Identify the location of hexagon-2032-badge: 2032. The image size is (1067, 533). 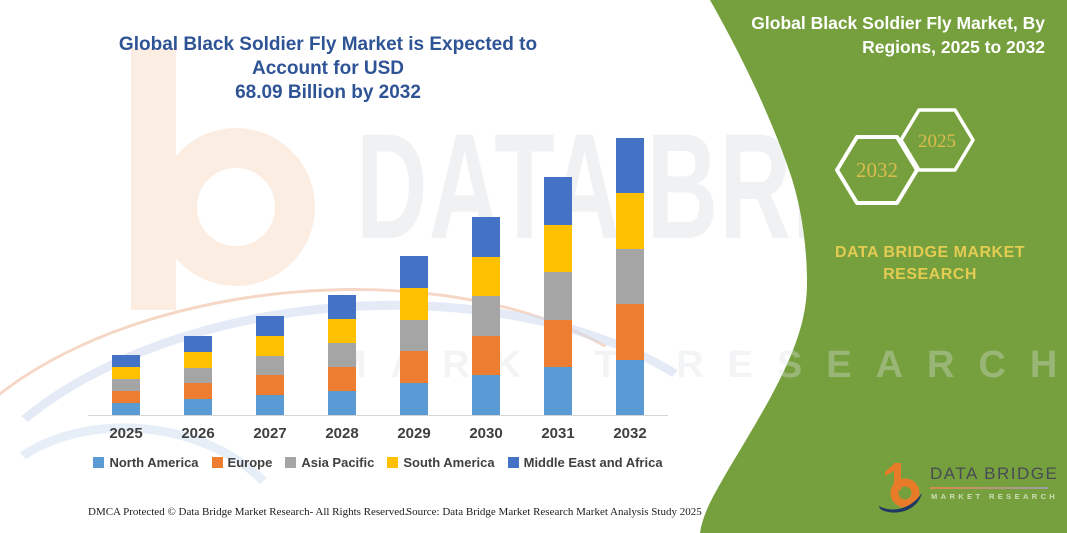
(877, 170).